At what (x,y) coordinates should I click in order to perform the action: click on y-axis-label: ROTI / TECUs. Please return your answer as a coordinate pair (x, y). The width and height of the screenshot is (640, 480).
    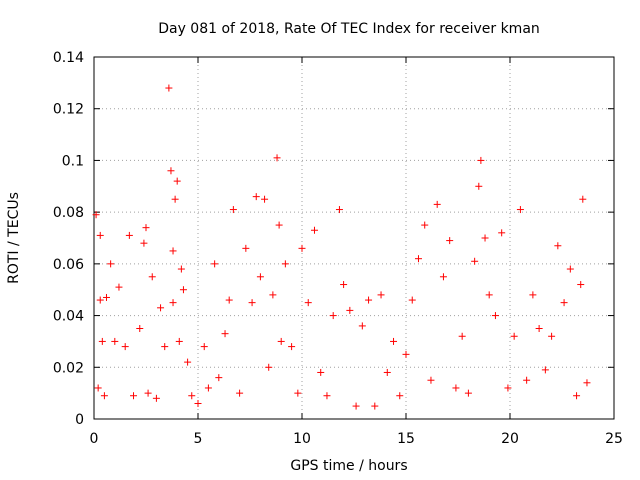
    Looking at the image, I should click on (14, 238).